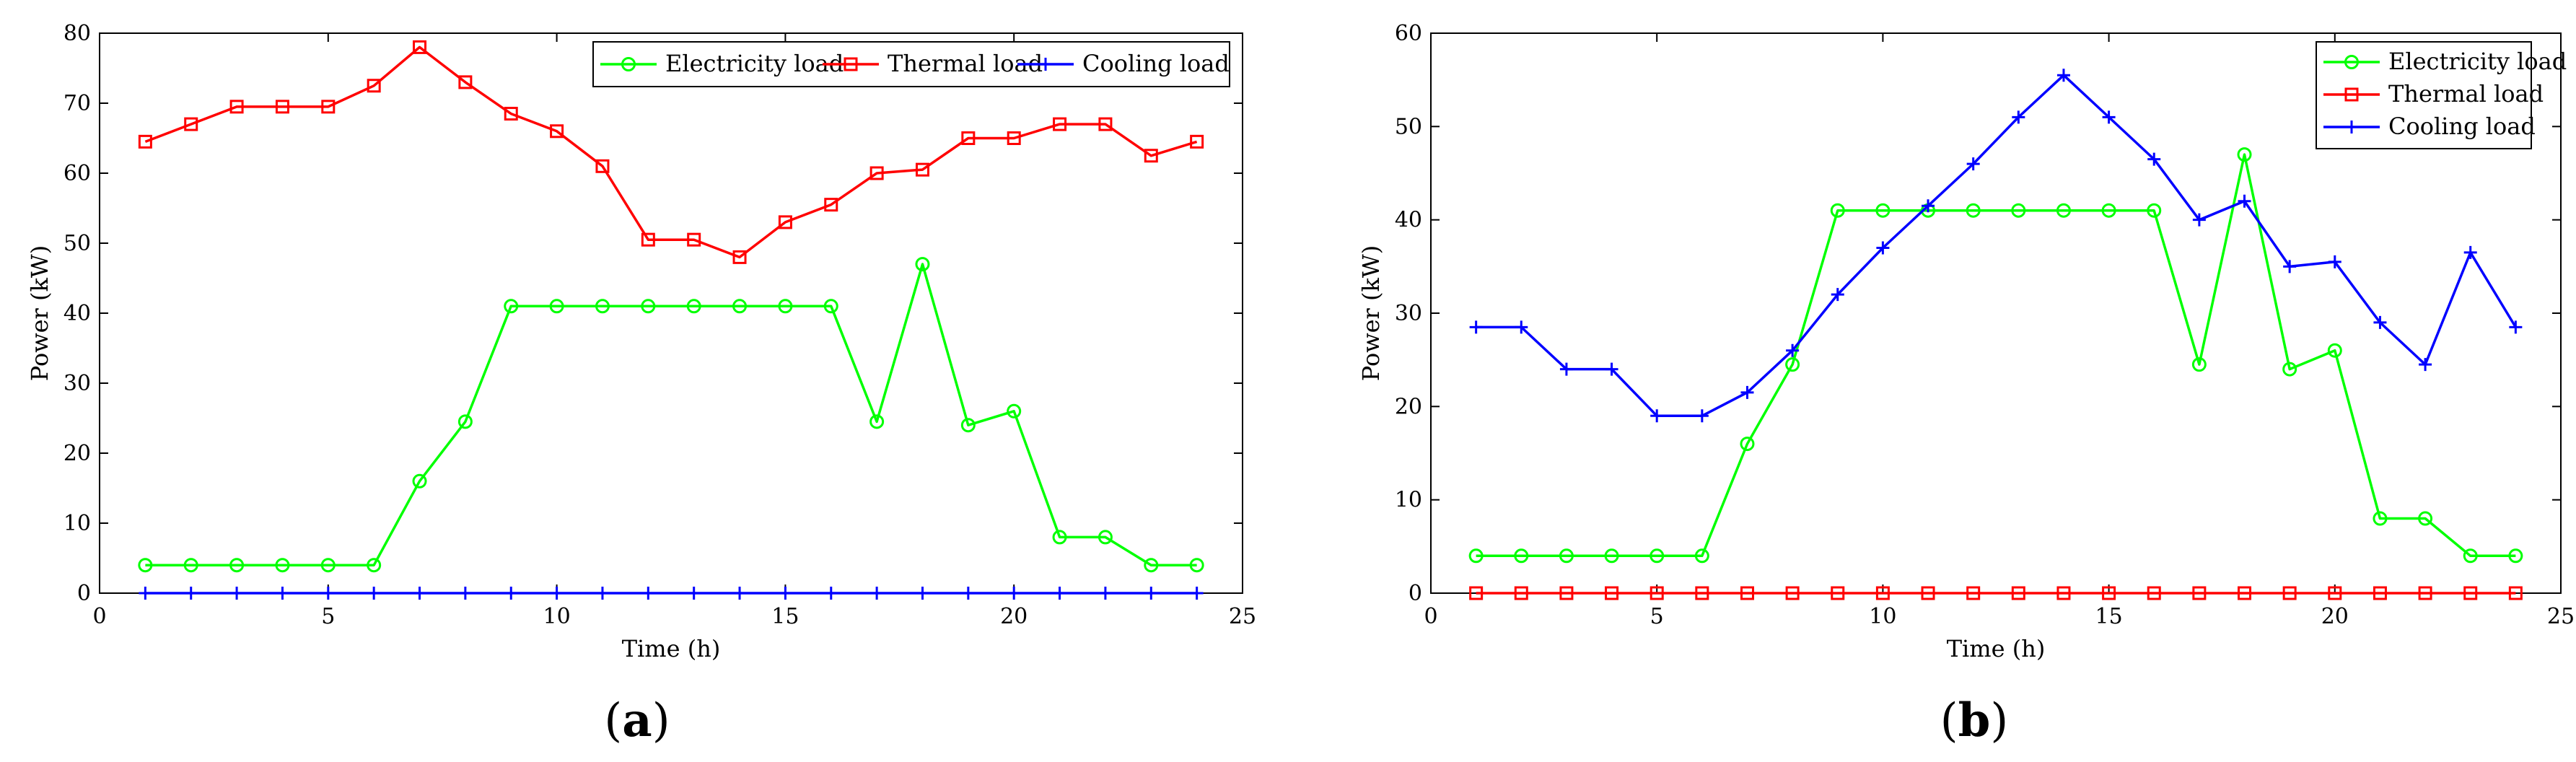 The height and width of the screenshot is (762, 2576). I want to click on panel-label-letter: a, so click(637, 720).